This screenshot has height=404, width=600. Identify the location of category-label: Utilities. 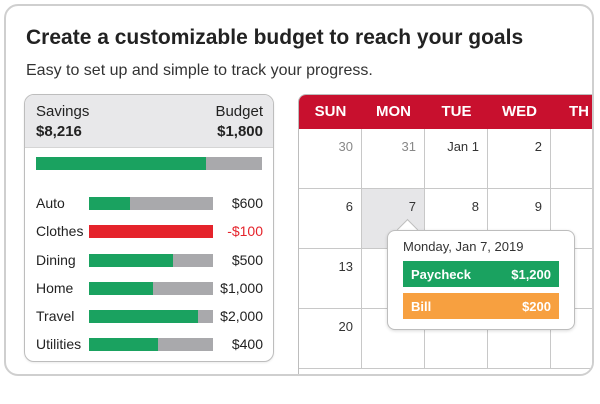
(59, 344).